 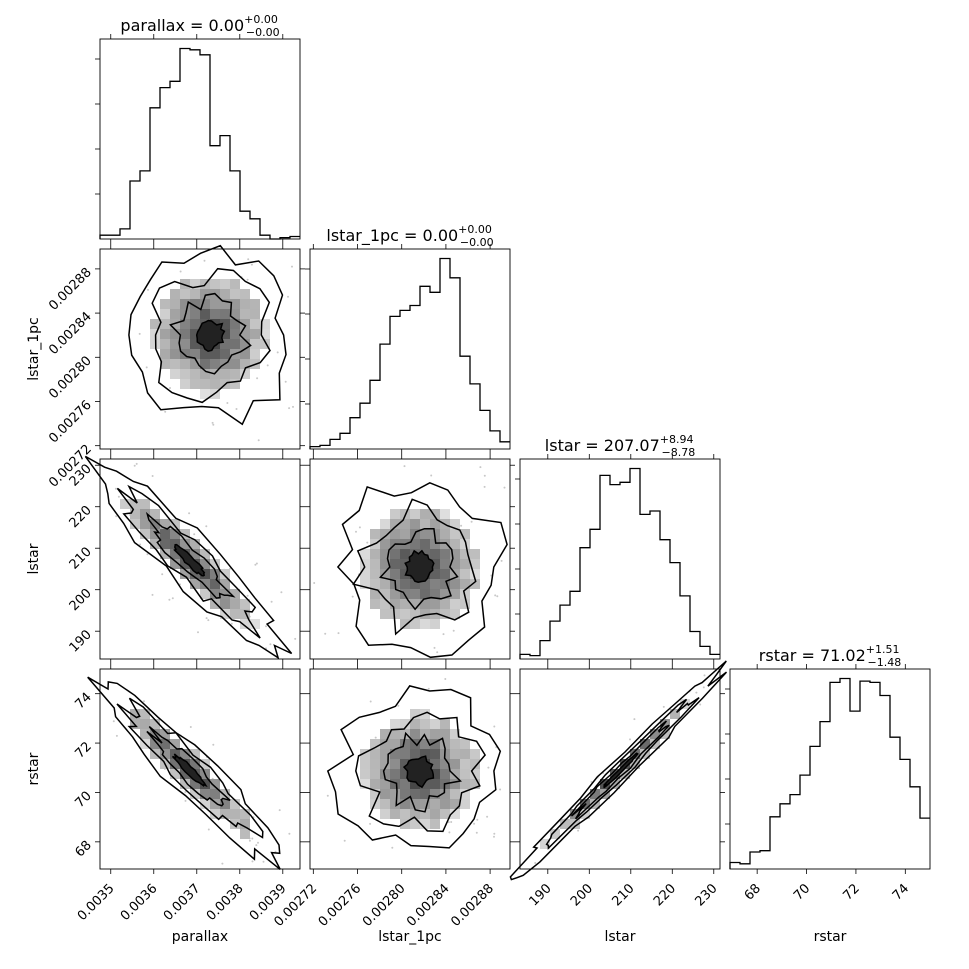 I want to click on panel-title: parallax = 0.00+0.00 −0.00, so click(x=199, y=26).